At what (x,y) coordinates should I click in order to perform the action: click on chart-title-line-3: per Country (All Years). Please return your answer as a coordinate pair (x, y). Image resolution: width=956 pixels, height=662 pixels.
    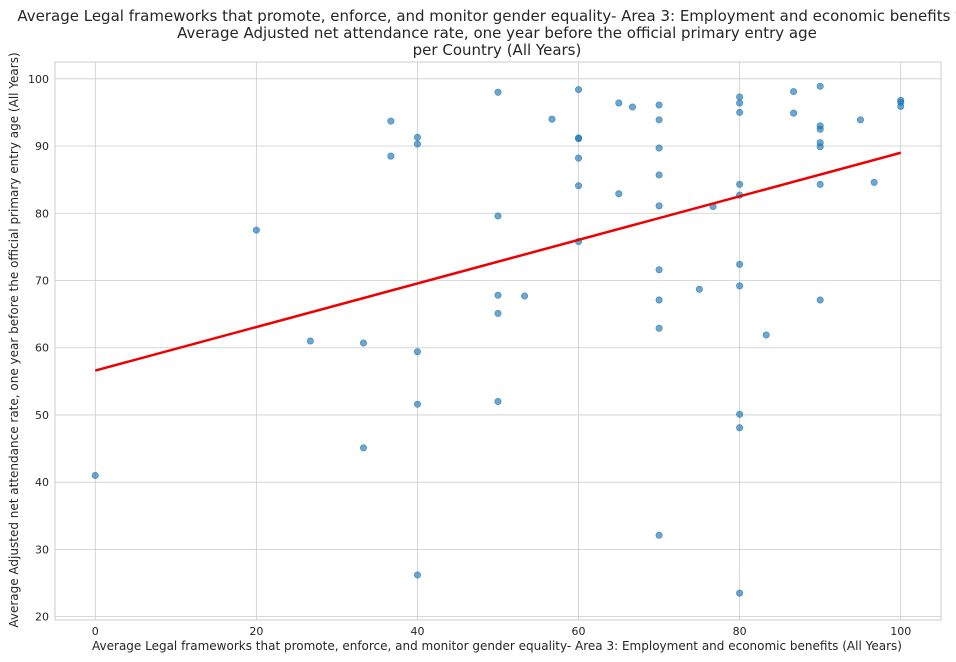
    Looking at the image, I should click on (497, 50).